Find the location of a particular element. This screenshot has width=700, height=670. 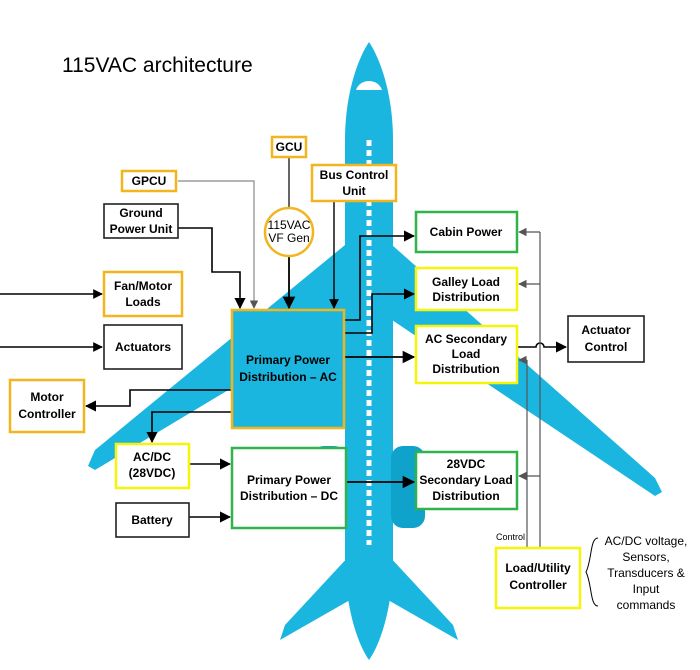

inputs-line-3: Transducers & is located at coordinates (646, 573).